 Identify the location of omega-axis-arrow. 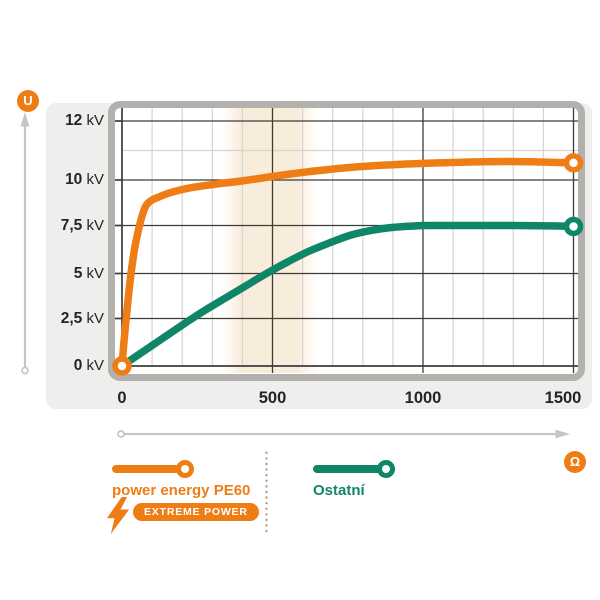
(343, 434).